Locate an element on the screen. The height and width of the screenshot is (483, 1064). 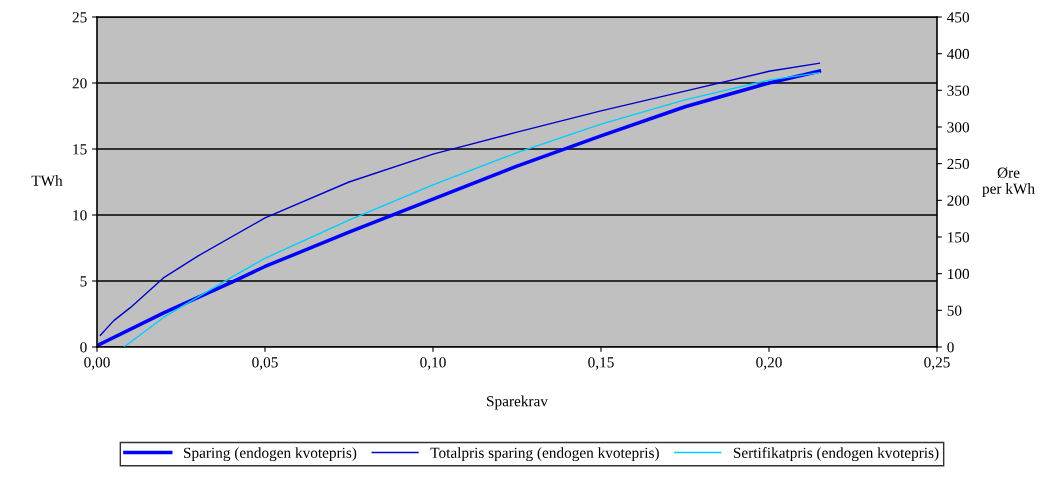
y2-axis-title: Øre per kWh is located at coordinates (1008, 182).